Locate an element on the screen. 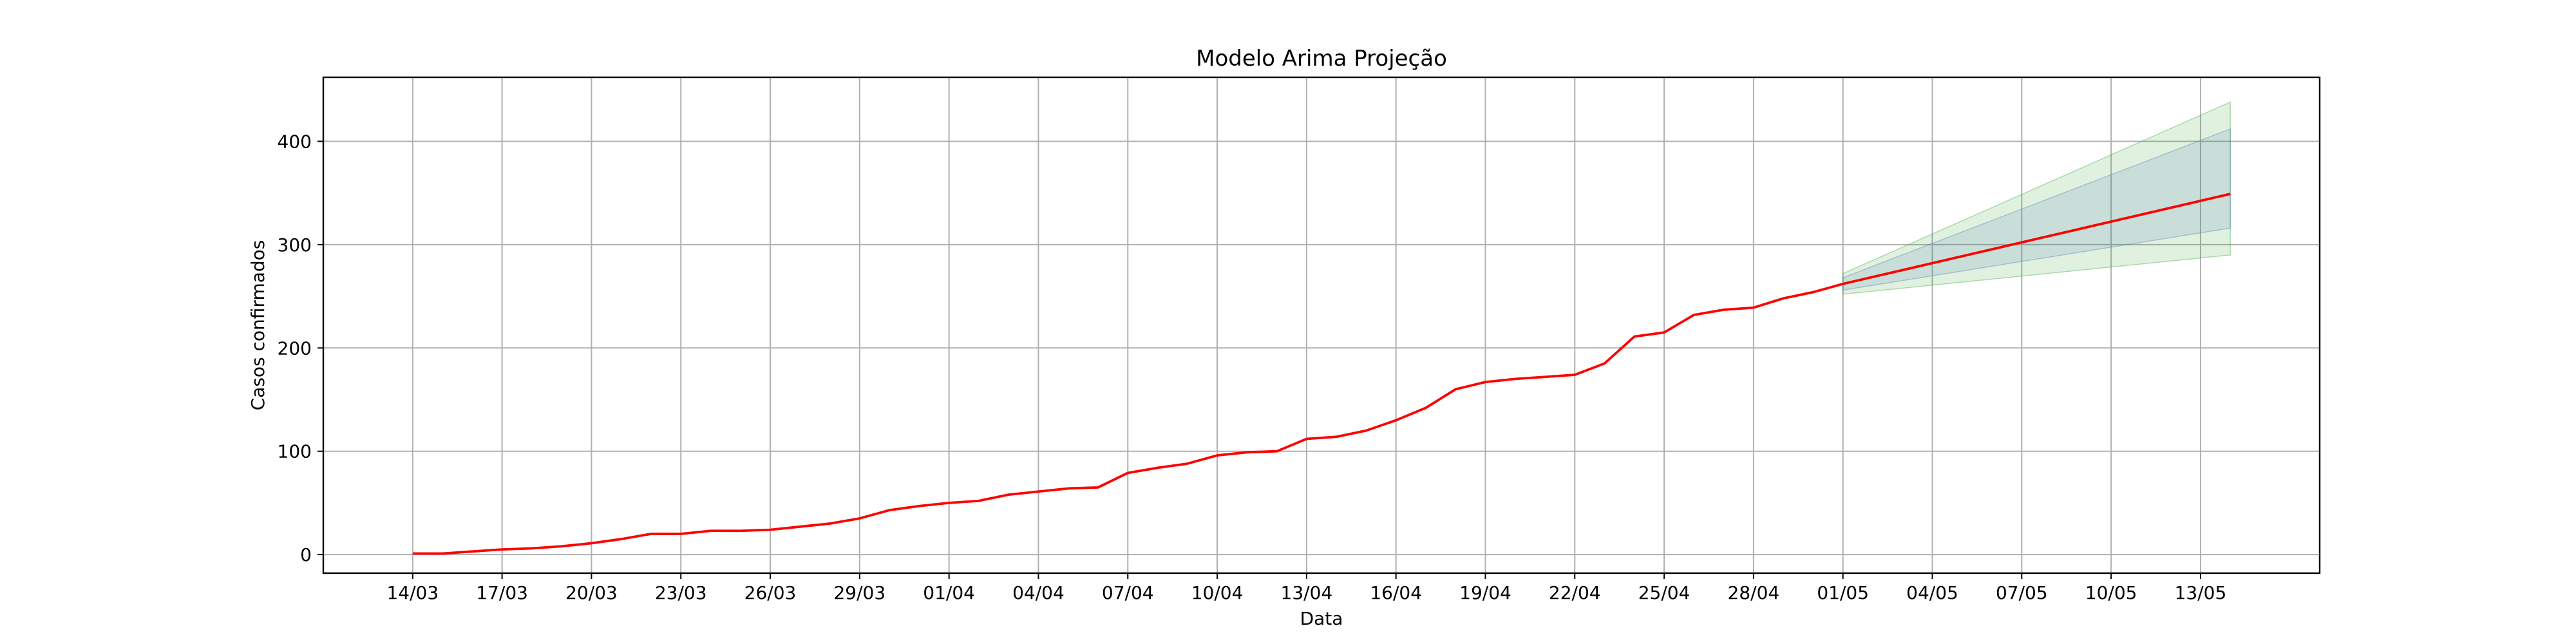 This screenshot has height=644, width=2576. x-tick-label: 23/03 is located at coordinates (681, 592).